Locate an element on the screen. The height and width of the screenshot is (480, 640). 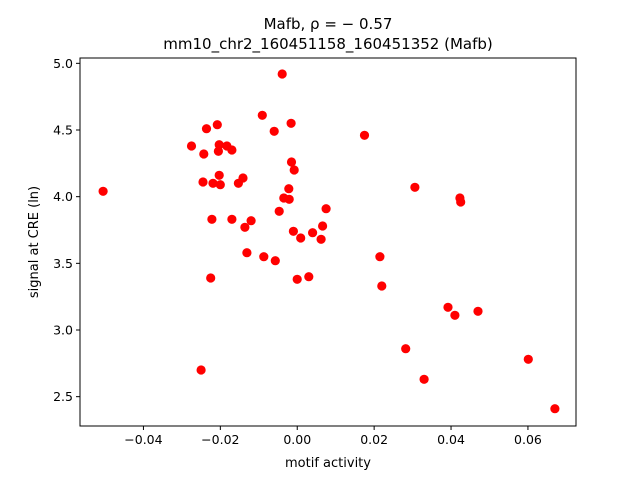
x-tick-label-3: 0.02 is located at coordinates (374, 439).